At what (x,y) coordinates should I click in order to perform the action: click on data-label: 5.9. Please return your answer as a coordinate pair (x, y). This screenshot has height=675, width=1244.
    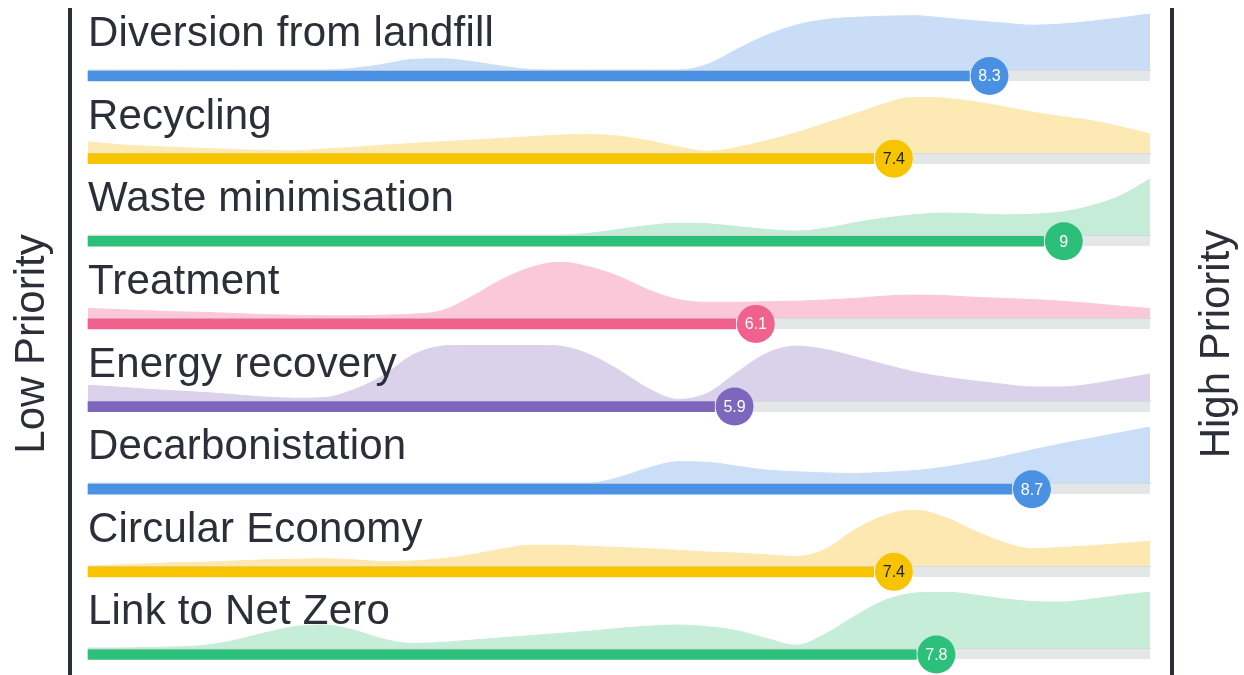
    Looking at the image, I should click on (734, 406).